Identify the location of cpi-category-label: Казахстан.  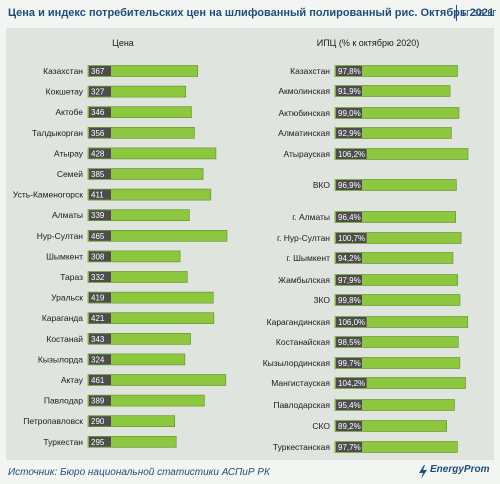
(310, 71).